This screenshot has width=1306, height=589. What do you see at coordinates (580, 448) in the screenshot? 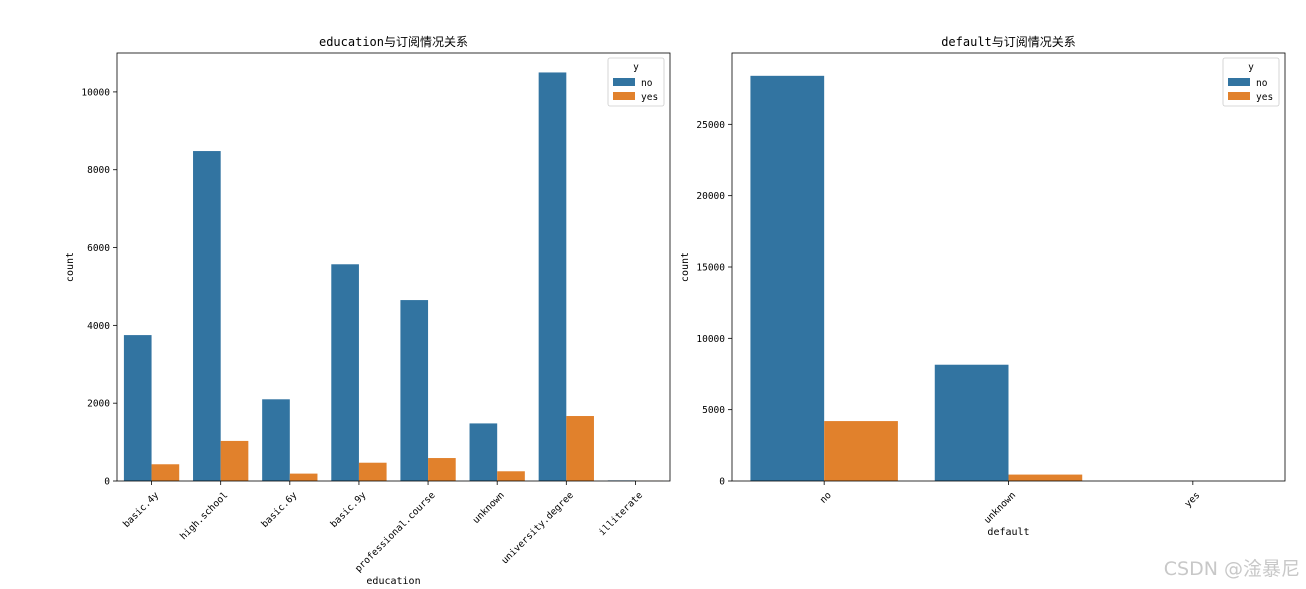
I see `bar-yes-university.degree` at bounding box center [580, 448].